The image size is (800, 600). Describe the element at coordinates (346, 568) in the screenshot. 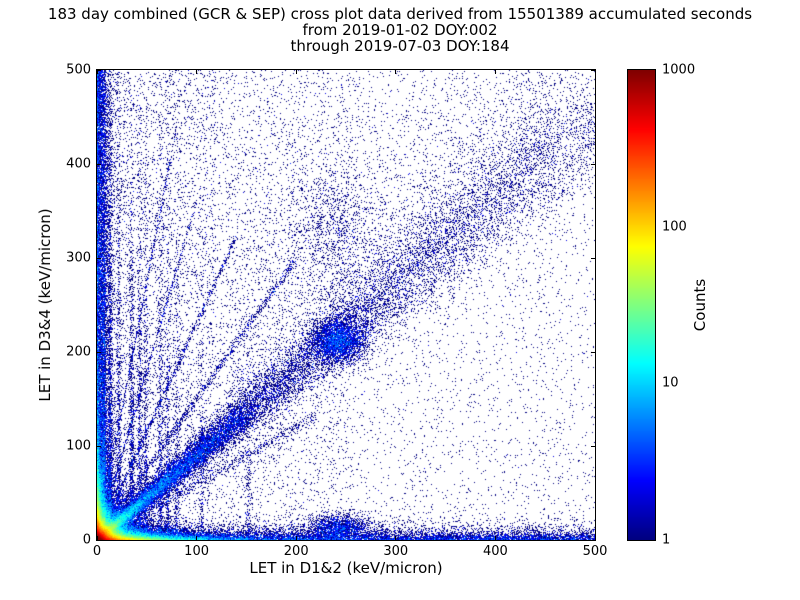

I see `x-axis-label: LET in D1&2 (keV/micron)` at that location.